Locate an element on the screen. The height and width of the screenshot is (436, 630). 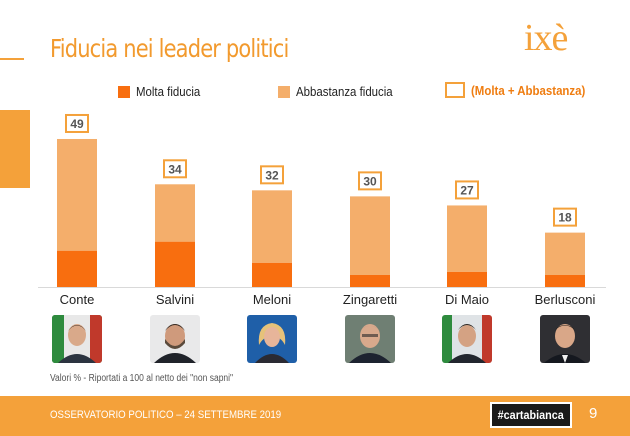
bar-abbastanza-salvini is located at coordinates (175, 213).